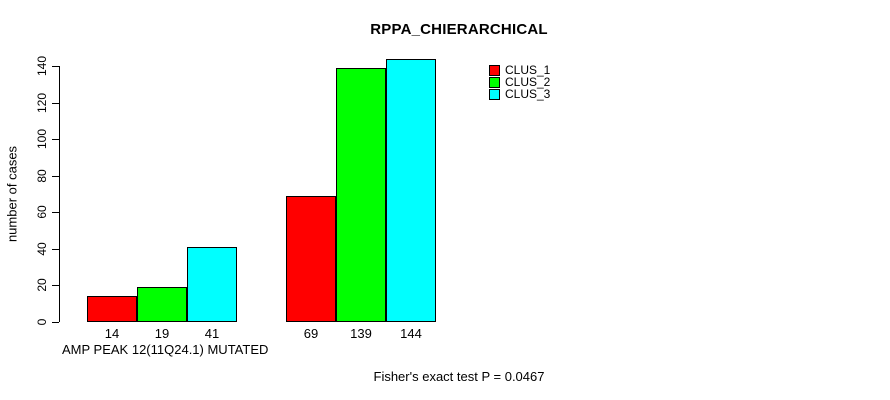 This screenshot has height=400, width=890. Describe the element at coordinates (311, 258) in the screenshot. I see `bar-clus_1-group2` at that location.